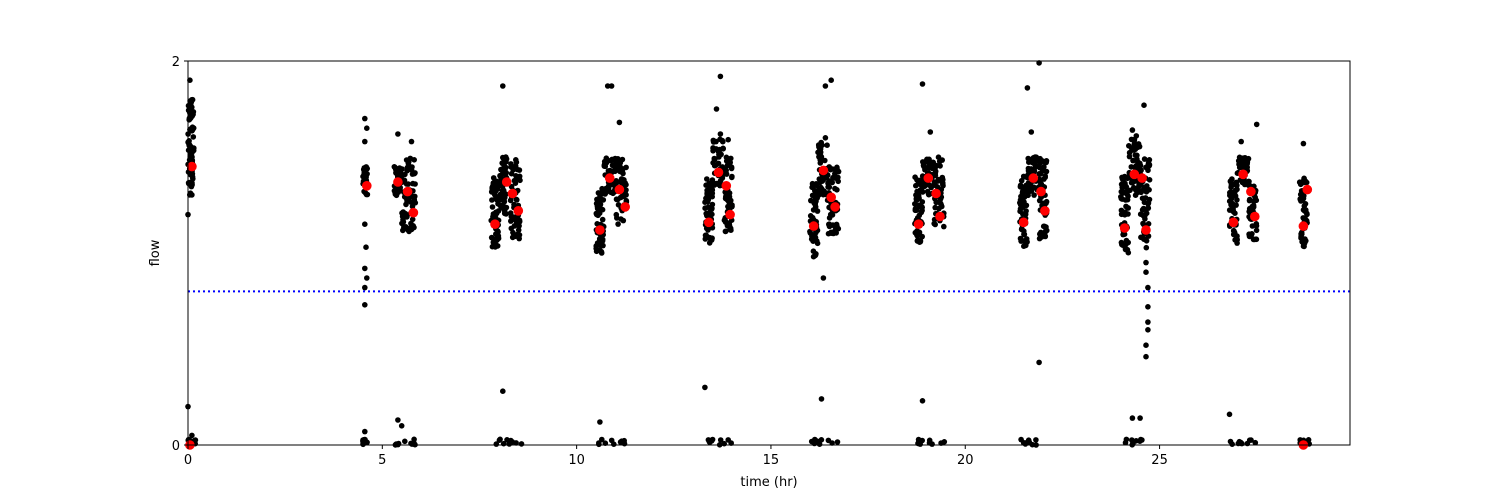  Describe the element at coordinates (576, 460) in the screenshot. I see `x-tick-label: 10` at that location.